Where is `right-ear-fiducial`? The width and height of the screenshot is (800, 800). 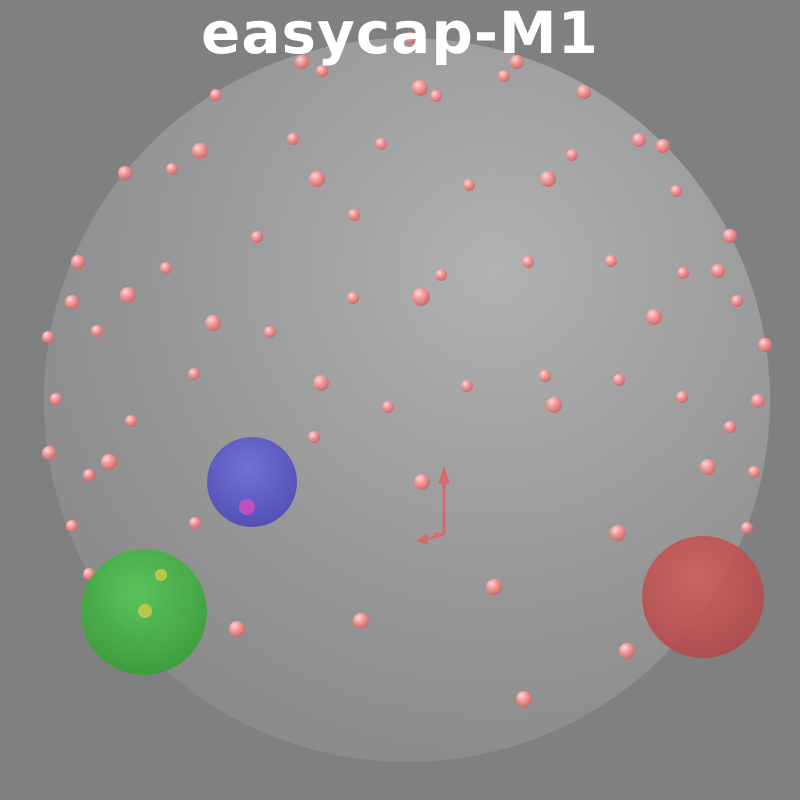
right-ear-fiducial is located at coordinates (703, 597).